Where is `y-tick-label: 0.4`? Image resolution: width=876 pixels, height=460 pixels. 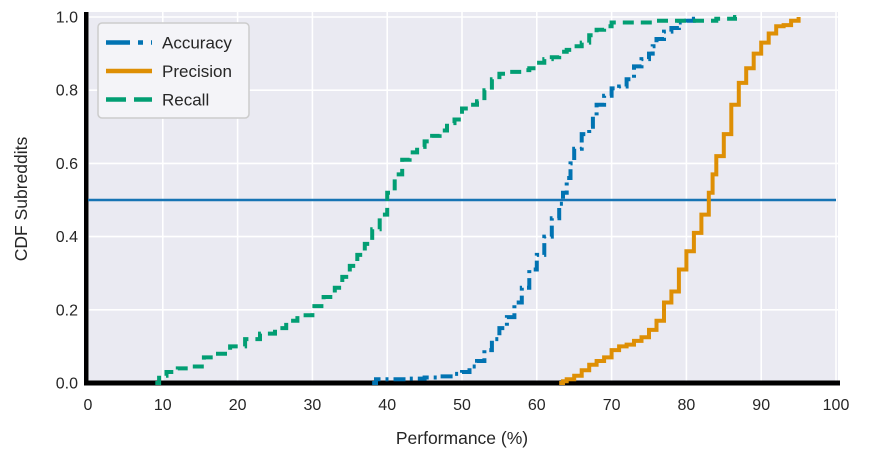
y-tick-label: 0.4 is located at coordinates (67, 237).